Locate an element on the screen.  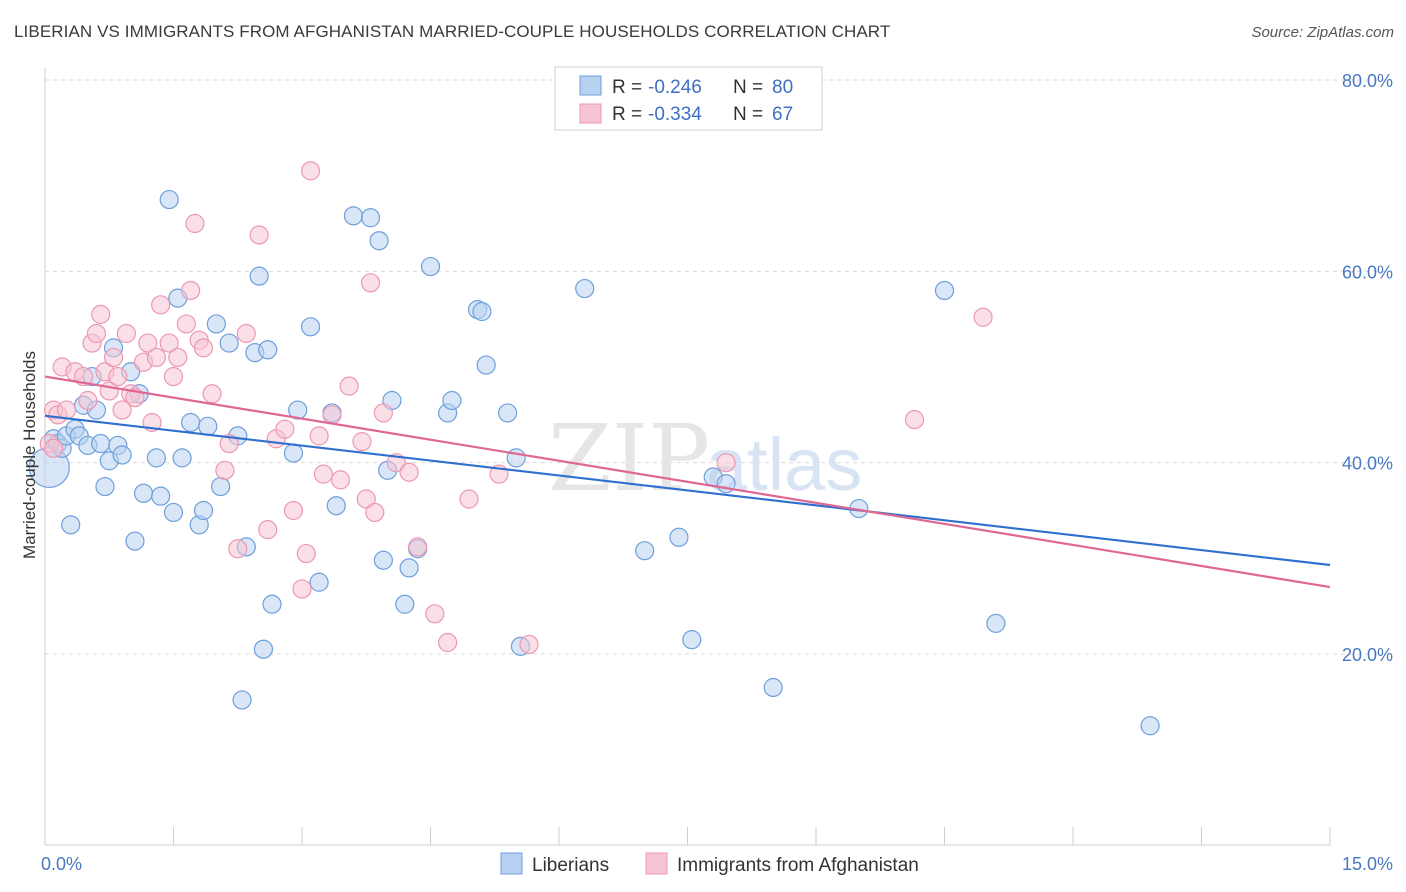
x-tick-label: 0.0% is located at coordinates (61, 864).